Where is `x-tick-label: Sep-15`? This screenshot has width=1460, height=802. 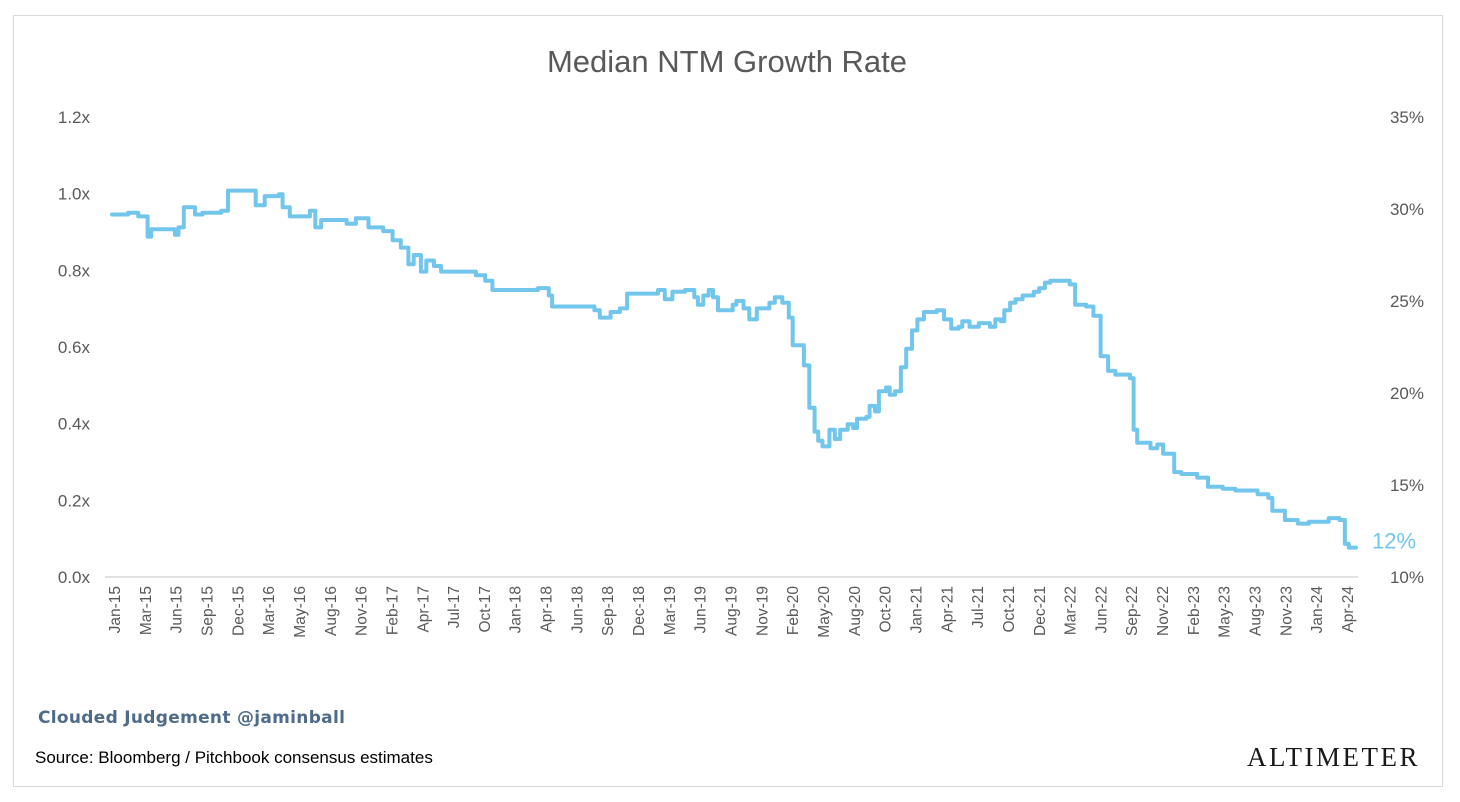
x-tick-label: Sep-15 is located at coordinates (207, 611).